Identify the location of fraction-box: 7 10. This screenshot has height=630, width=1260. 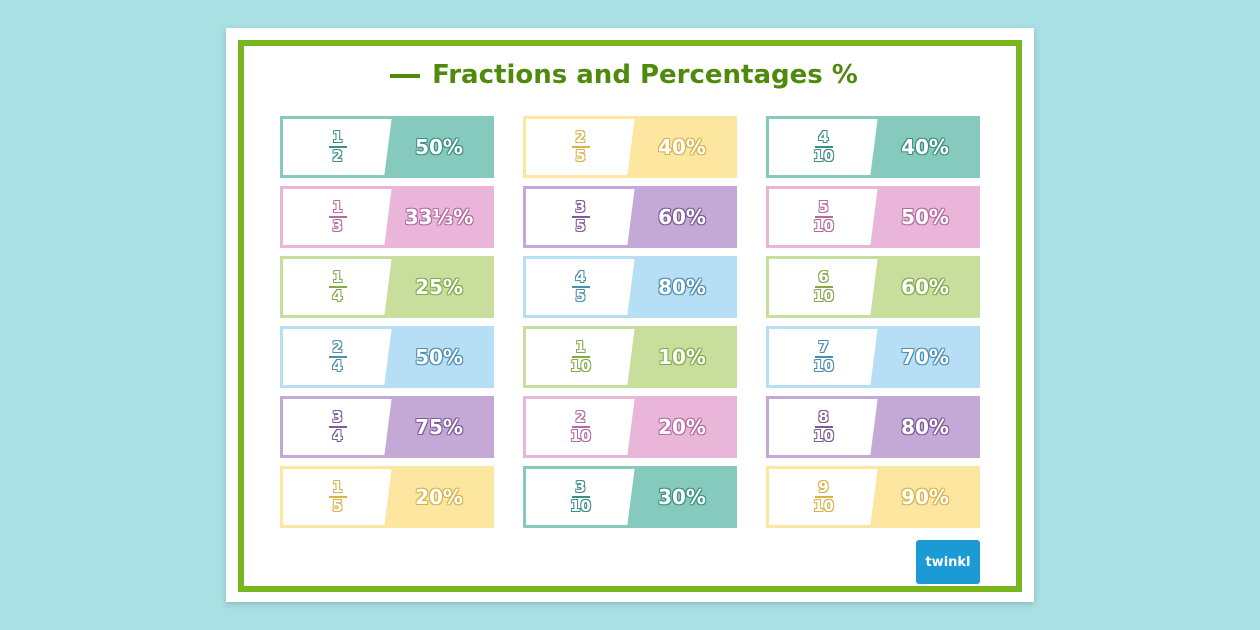
(822, 357).